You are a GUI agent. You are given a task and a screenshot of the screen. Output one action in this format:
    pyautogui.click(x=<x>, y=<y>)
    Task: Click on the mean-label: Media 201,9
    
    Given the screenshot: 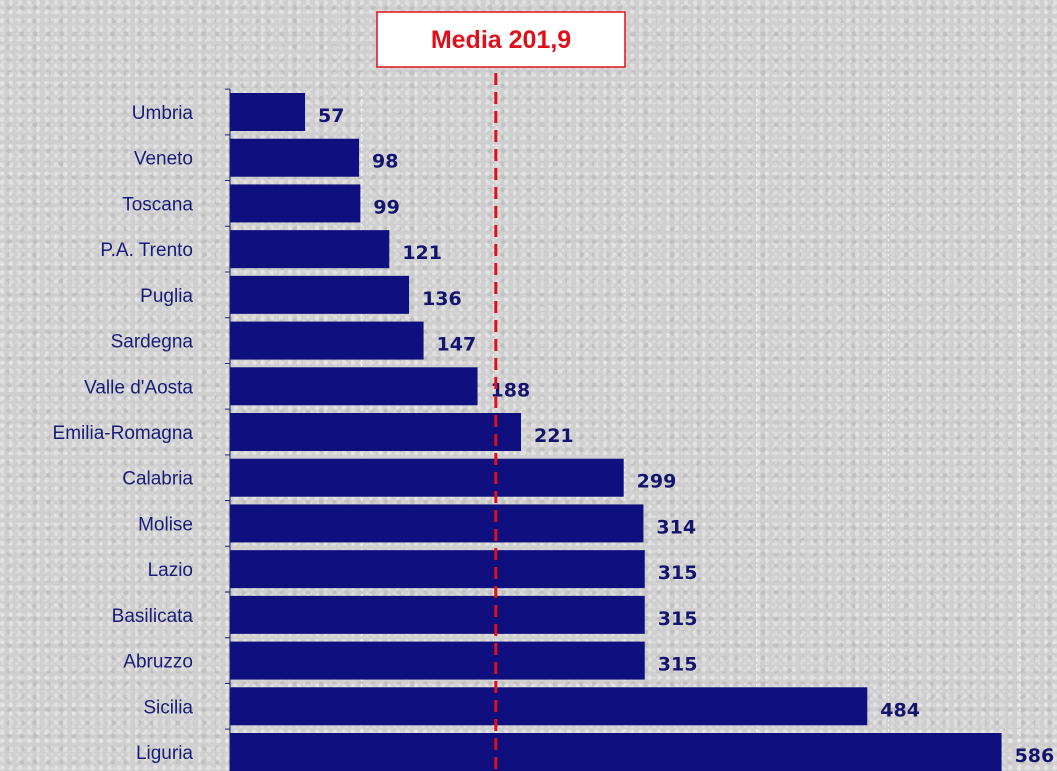 What is the action you would take?
    pyautogui.click(x=501, y=40)
    